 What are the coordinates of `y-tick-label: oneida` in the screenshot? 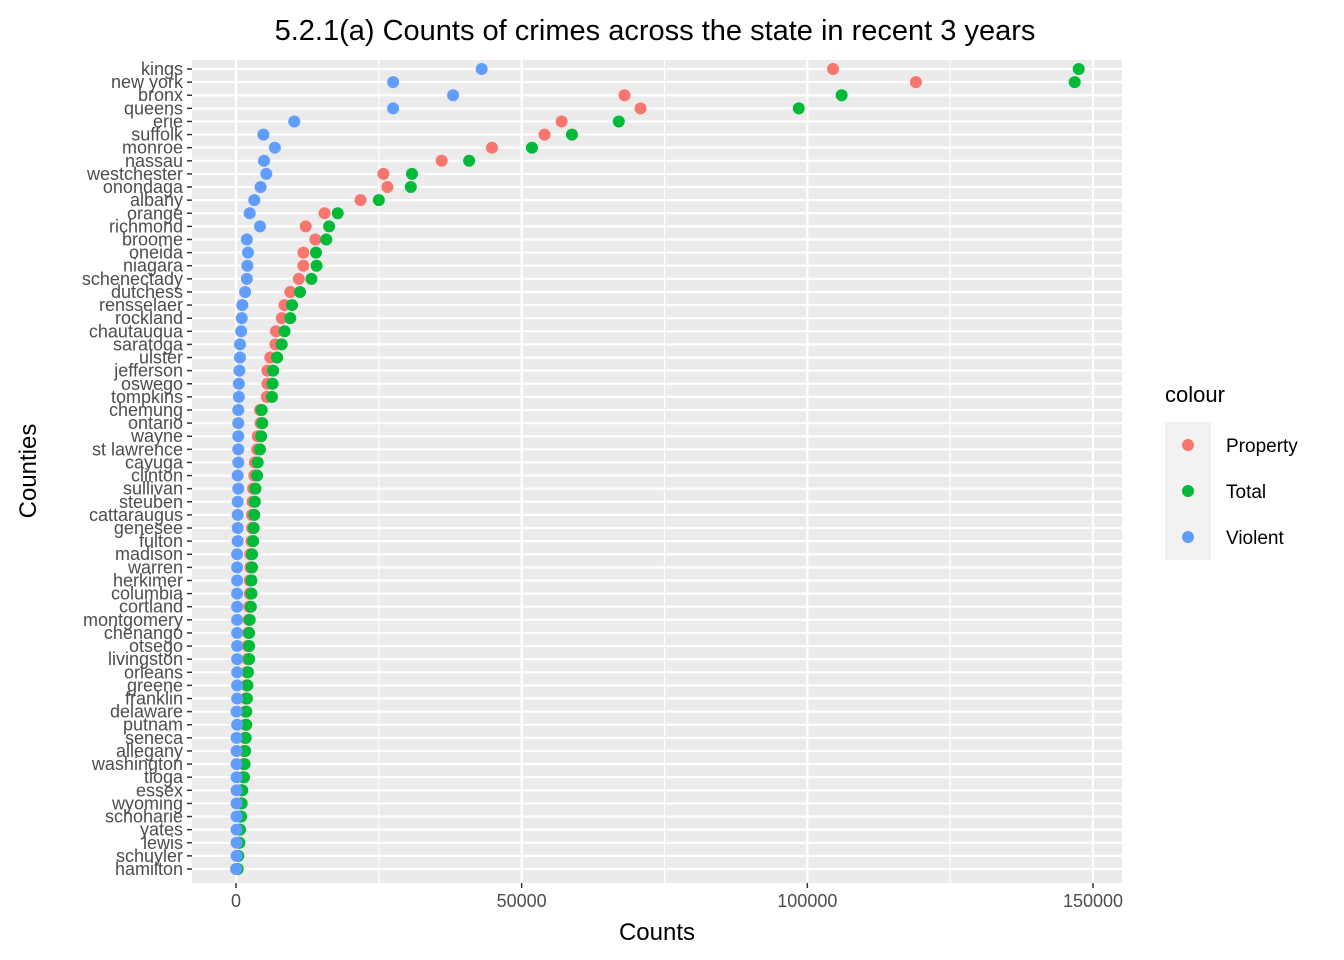 It's located at (156, 253).